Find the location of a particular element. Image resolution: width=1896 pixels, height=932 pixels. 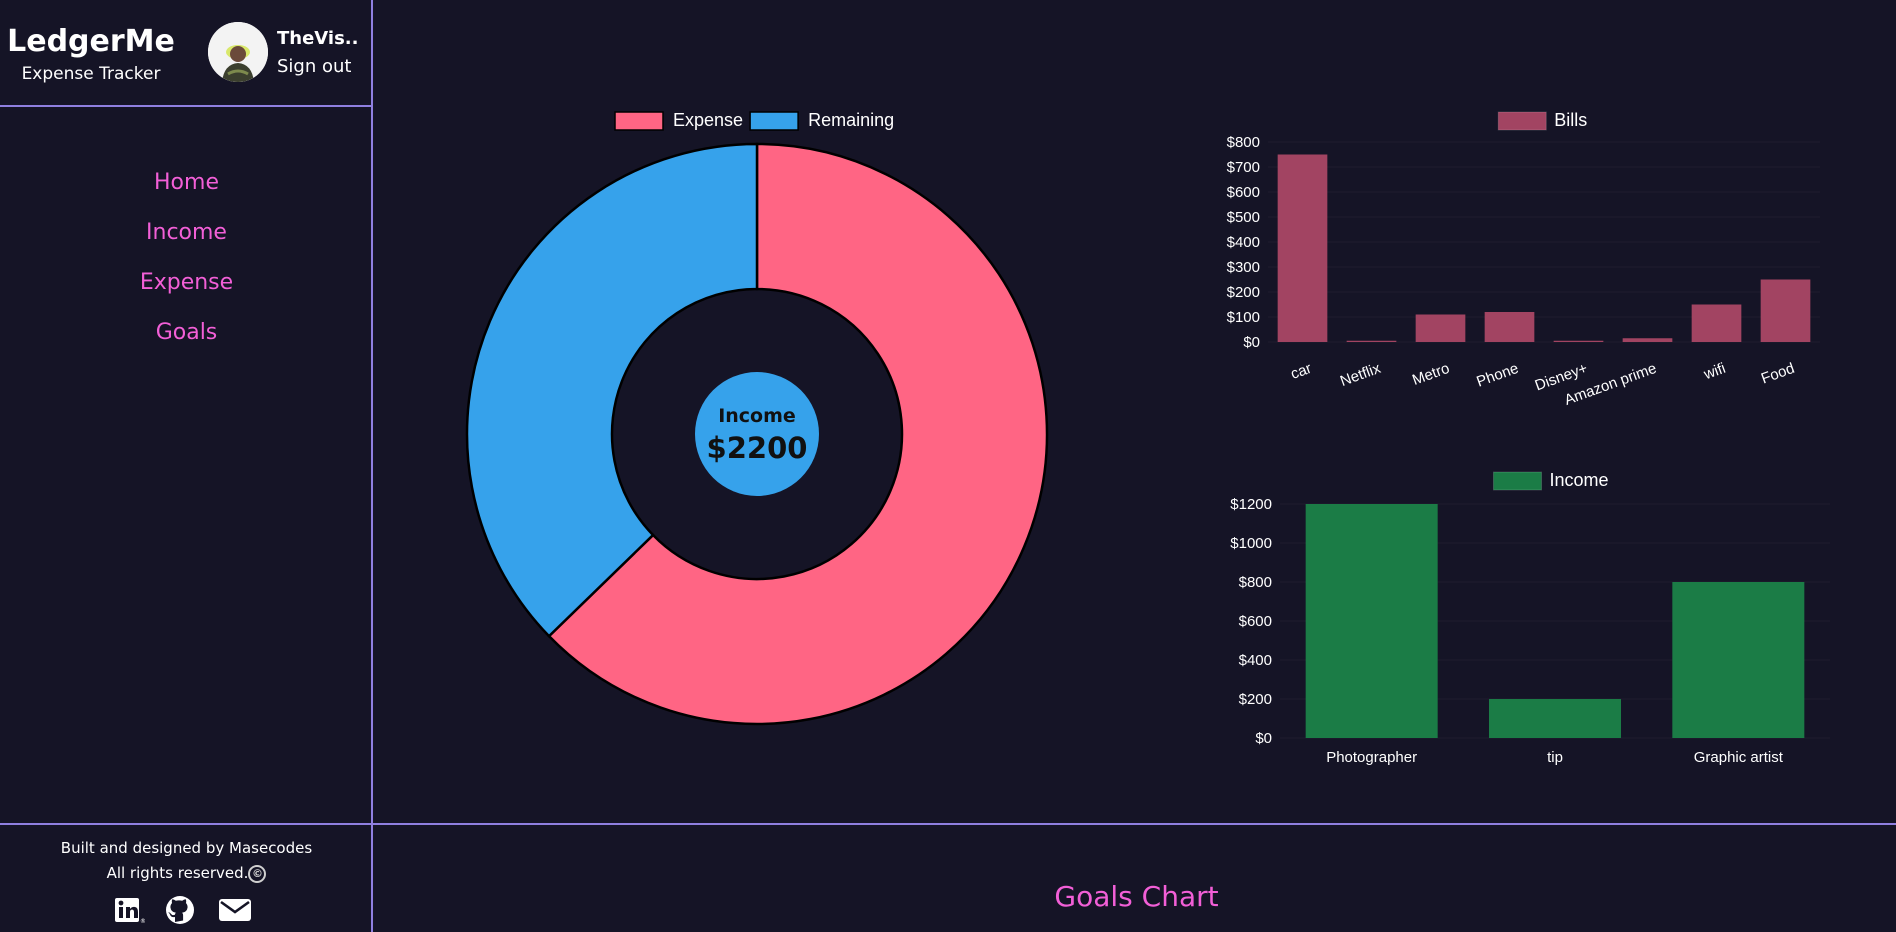

legend-label-income: Income is located at coordinates (1579, 480).